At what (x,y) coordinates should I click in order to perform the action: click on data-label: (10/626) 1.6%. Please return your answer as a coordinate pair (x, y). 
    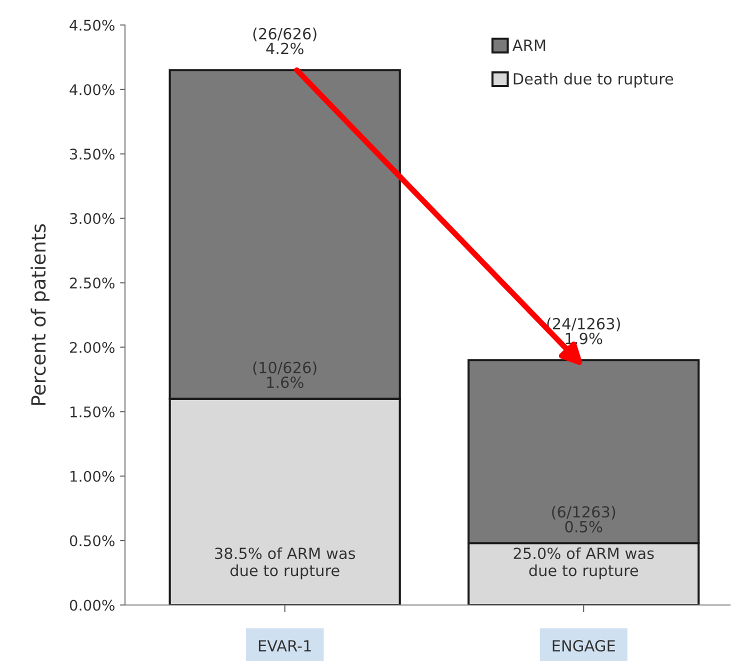
    Looking at the image, I should click on (284, 374).